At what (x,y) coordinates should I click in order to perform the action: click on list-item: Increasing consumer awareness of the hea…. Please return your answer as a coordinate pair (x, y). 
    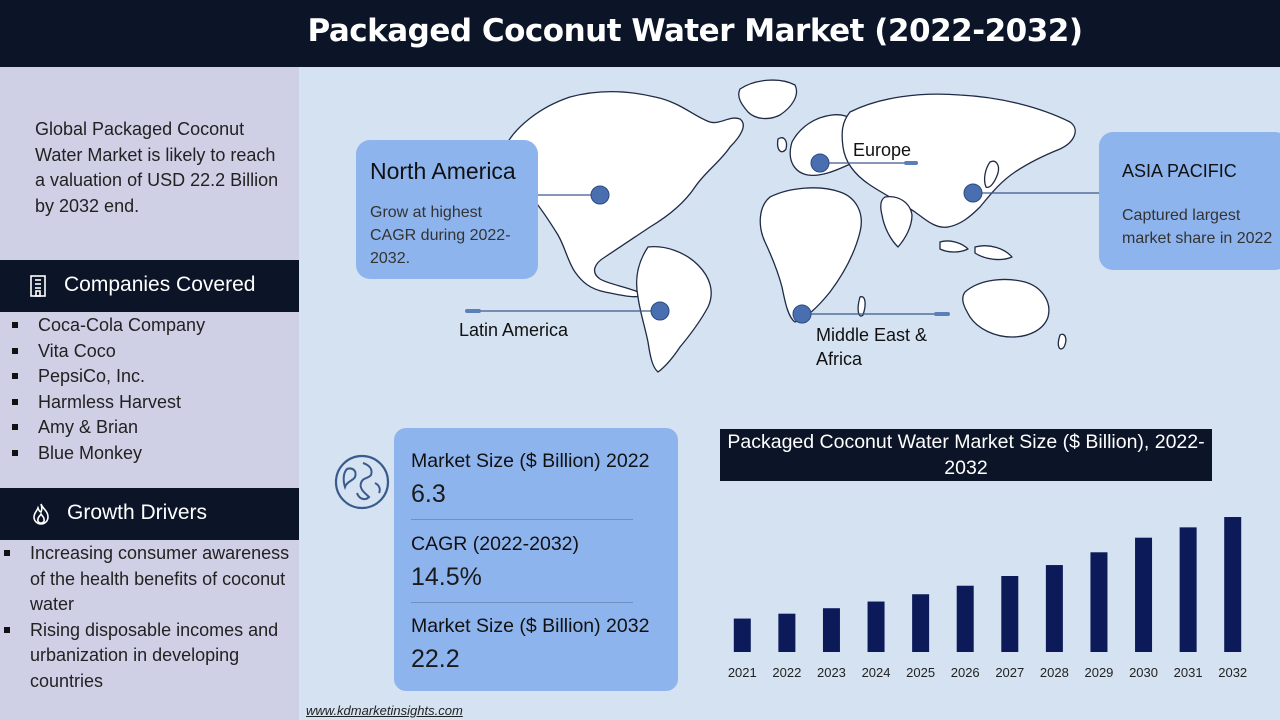
    Looking at the image, I should click on (152, 579).